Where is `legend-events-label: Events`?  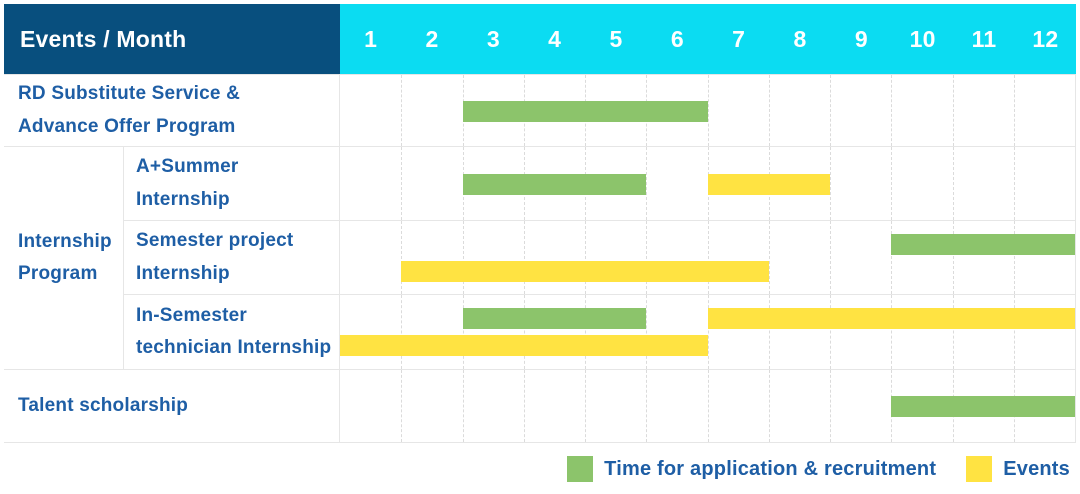 legend-events-label: Events is located at coordinates (1036, 468).